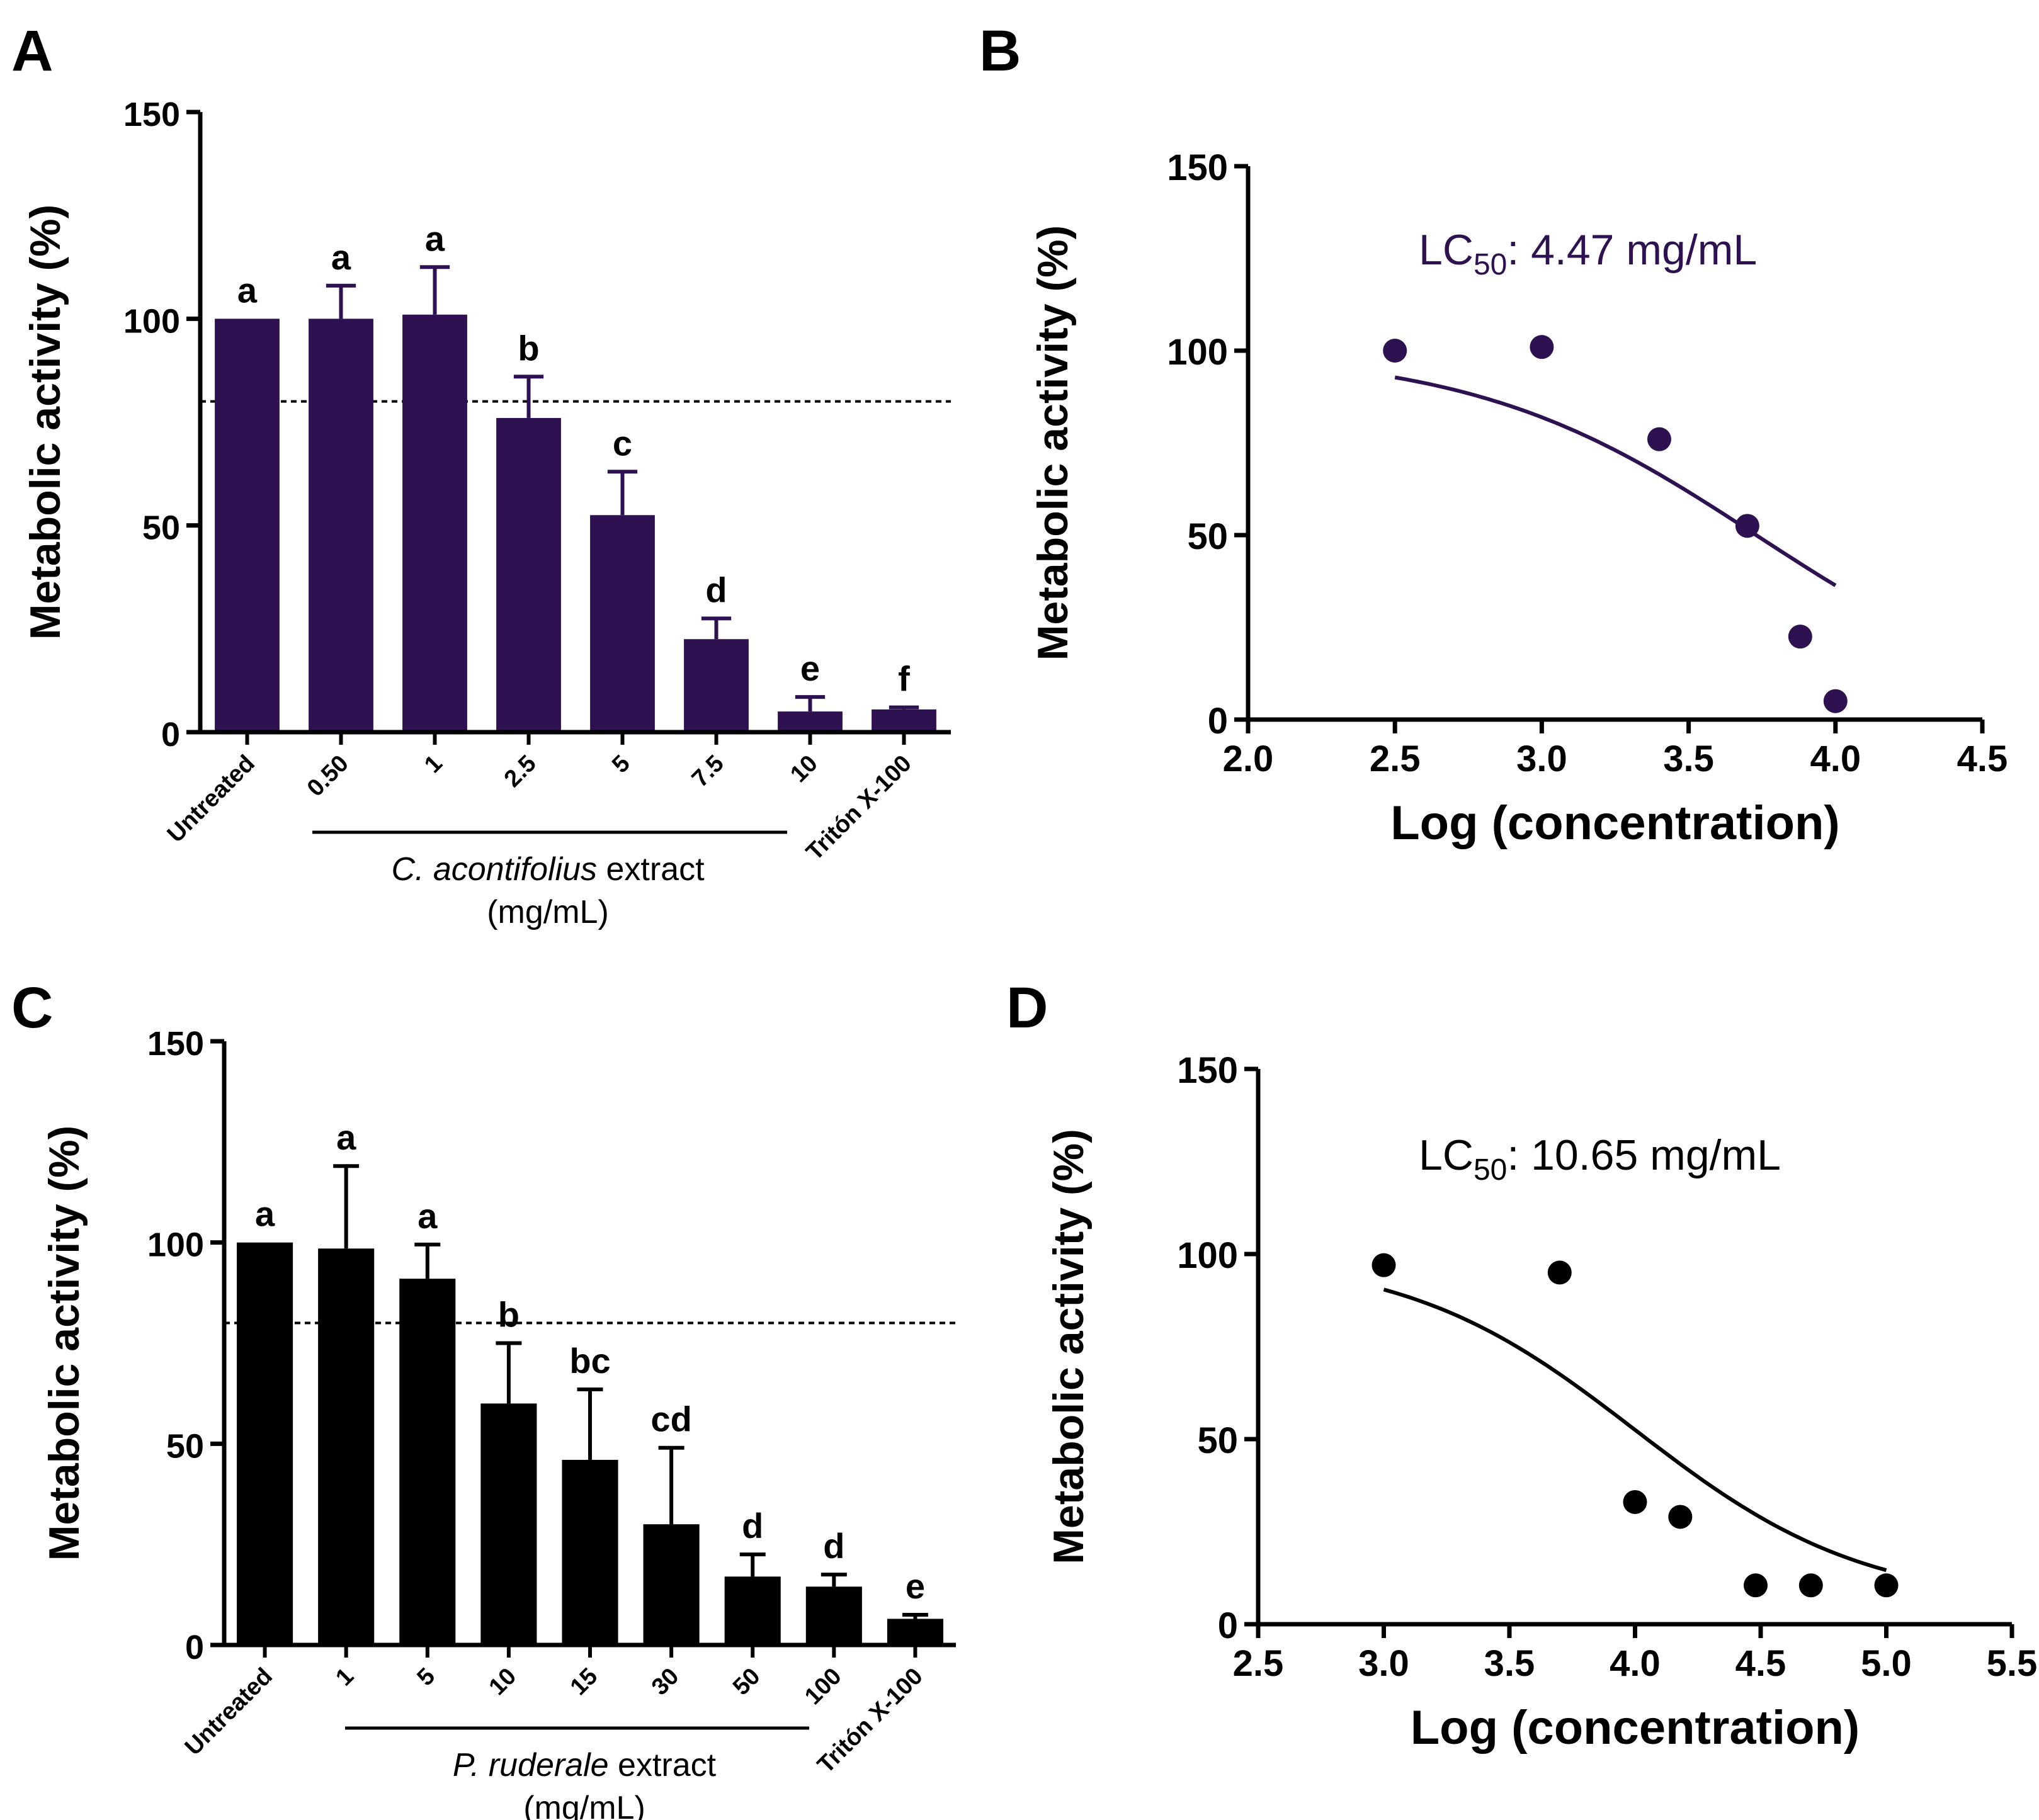 Image resolution: width=2039 pixels, height=1820 pixels. What do you see at coordinates (548, 869) in the screenshot?
I see `group-label: C. acontifolius extract` at bounding box center [548, 869].